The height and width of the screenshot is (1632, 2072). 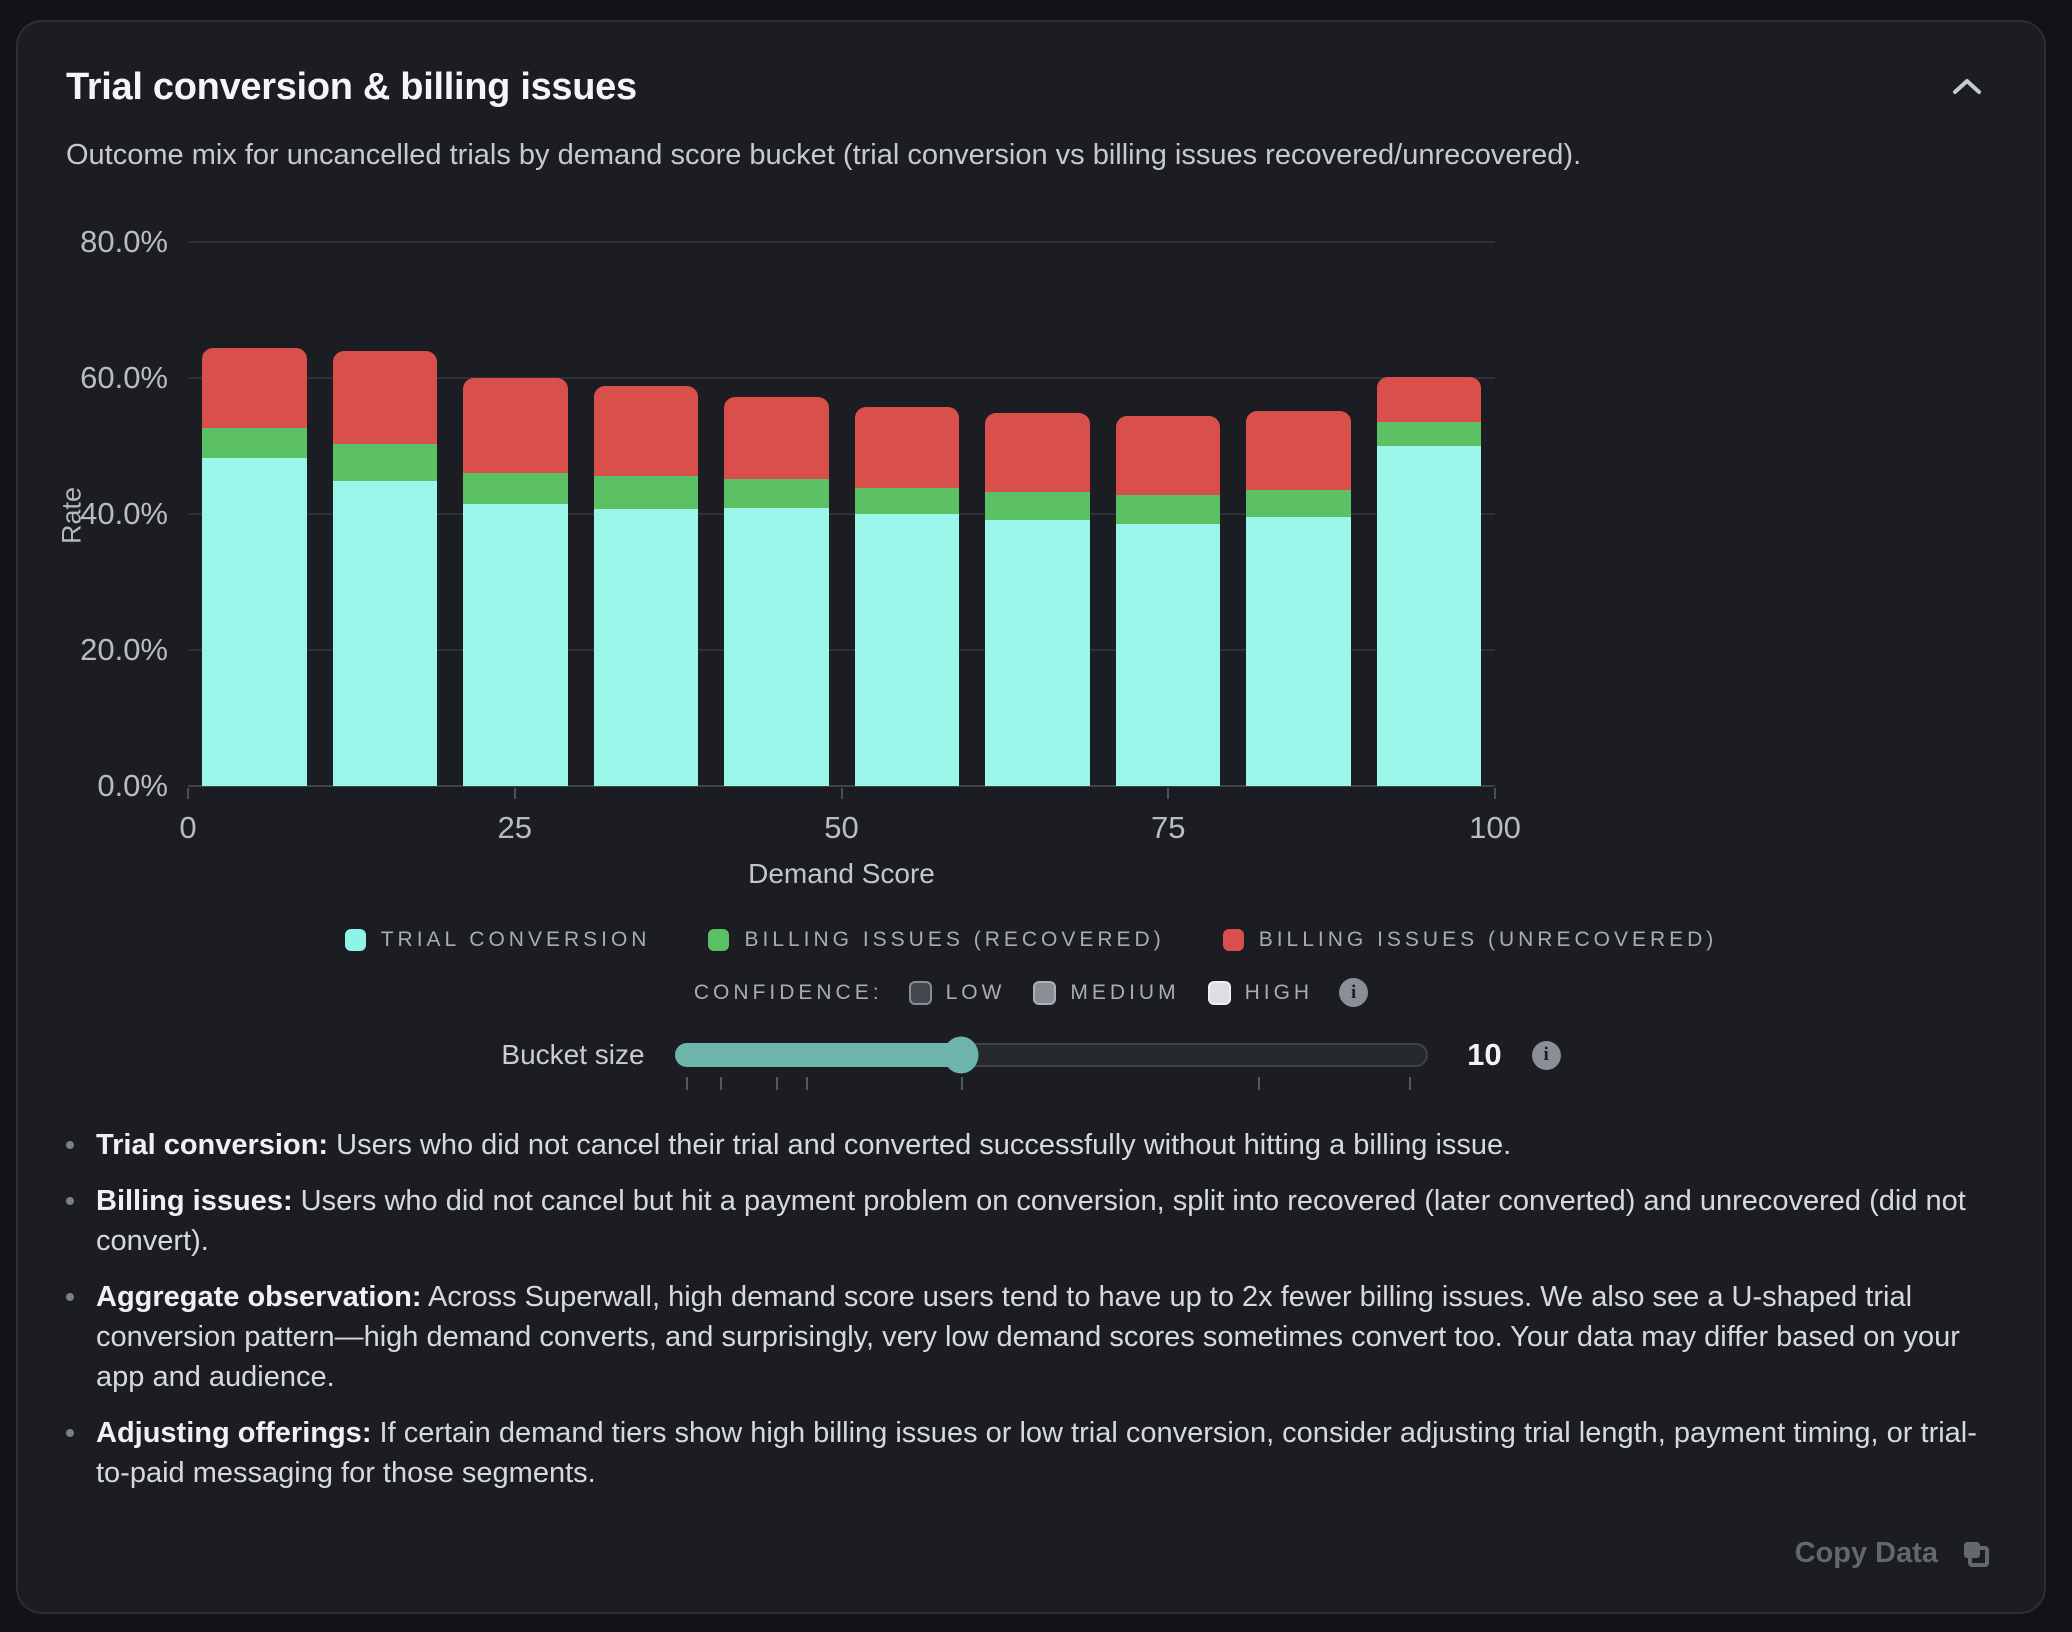 I want to click on confidence-option-label: MEDIUM, so click(x=1125, y=992).